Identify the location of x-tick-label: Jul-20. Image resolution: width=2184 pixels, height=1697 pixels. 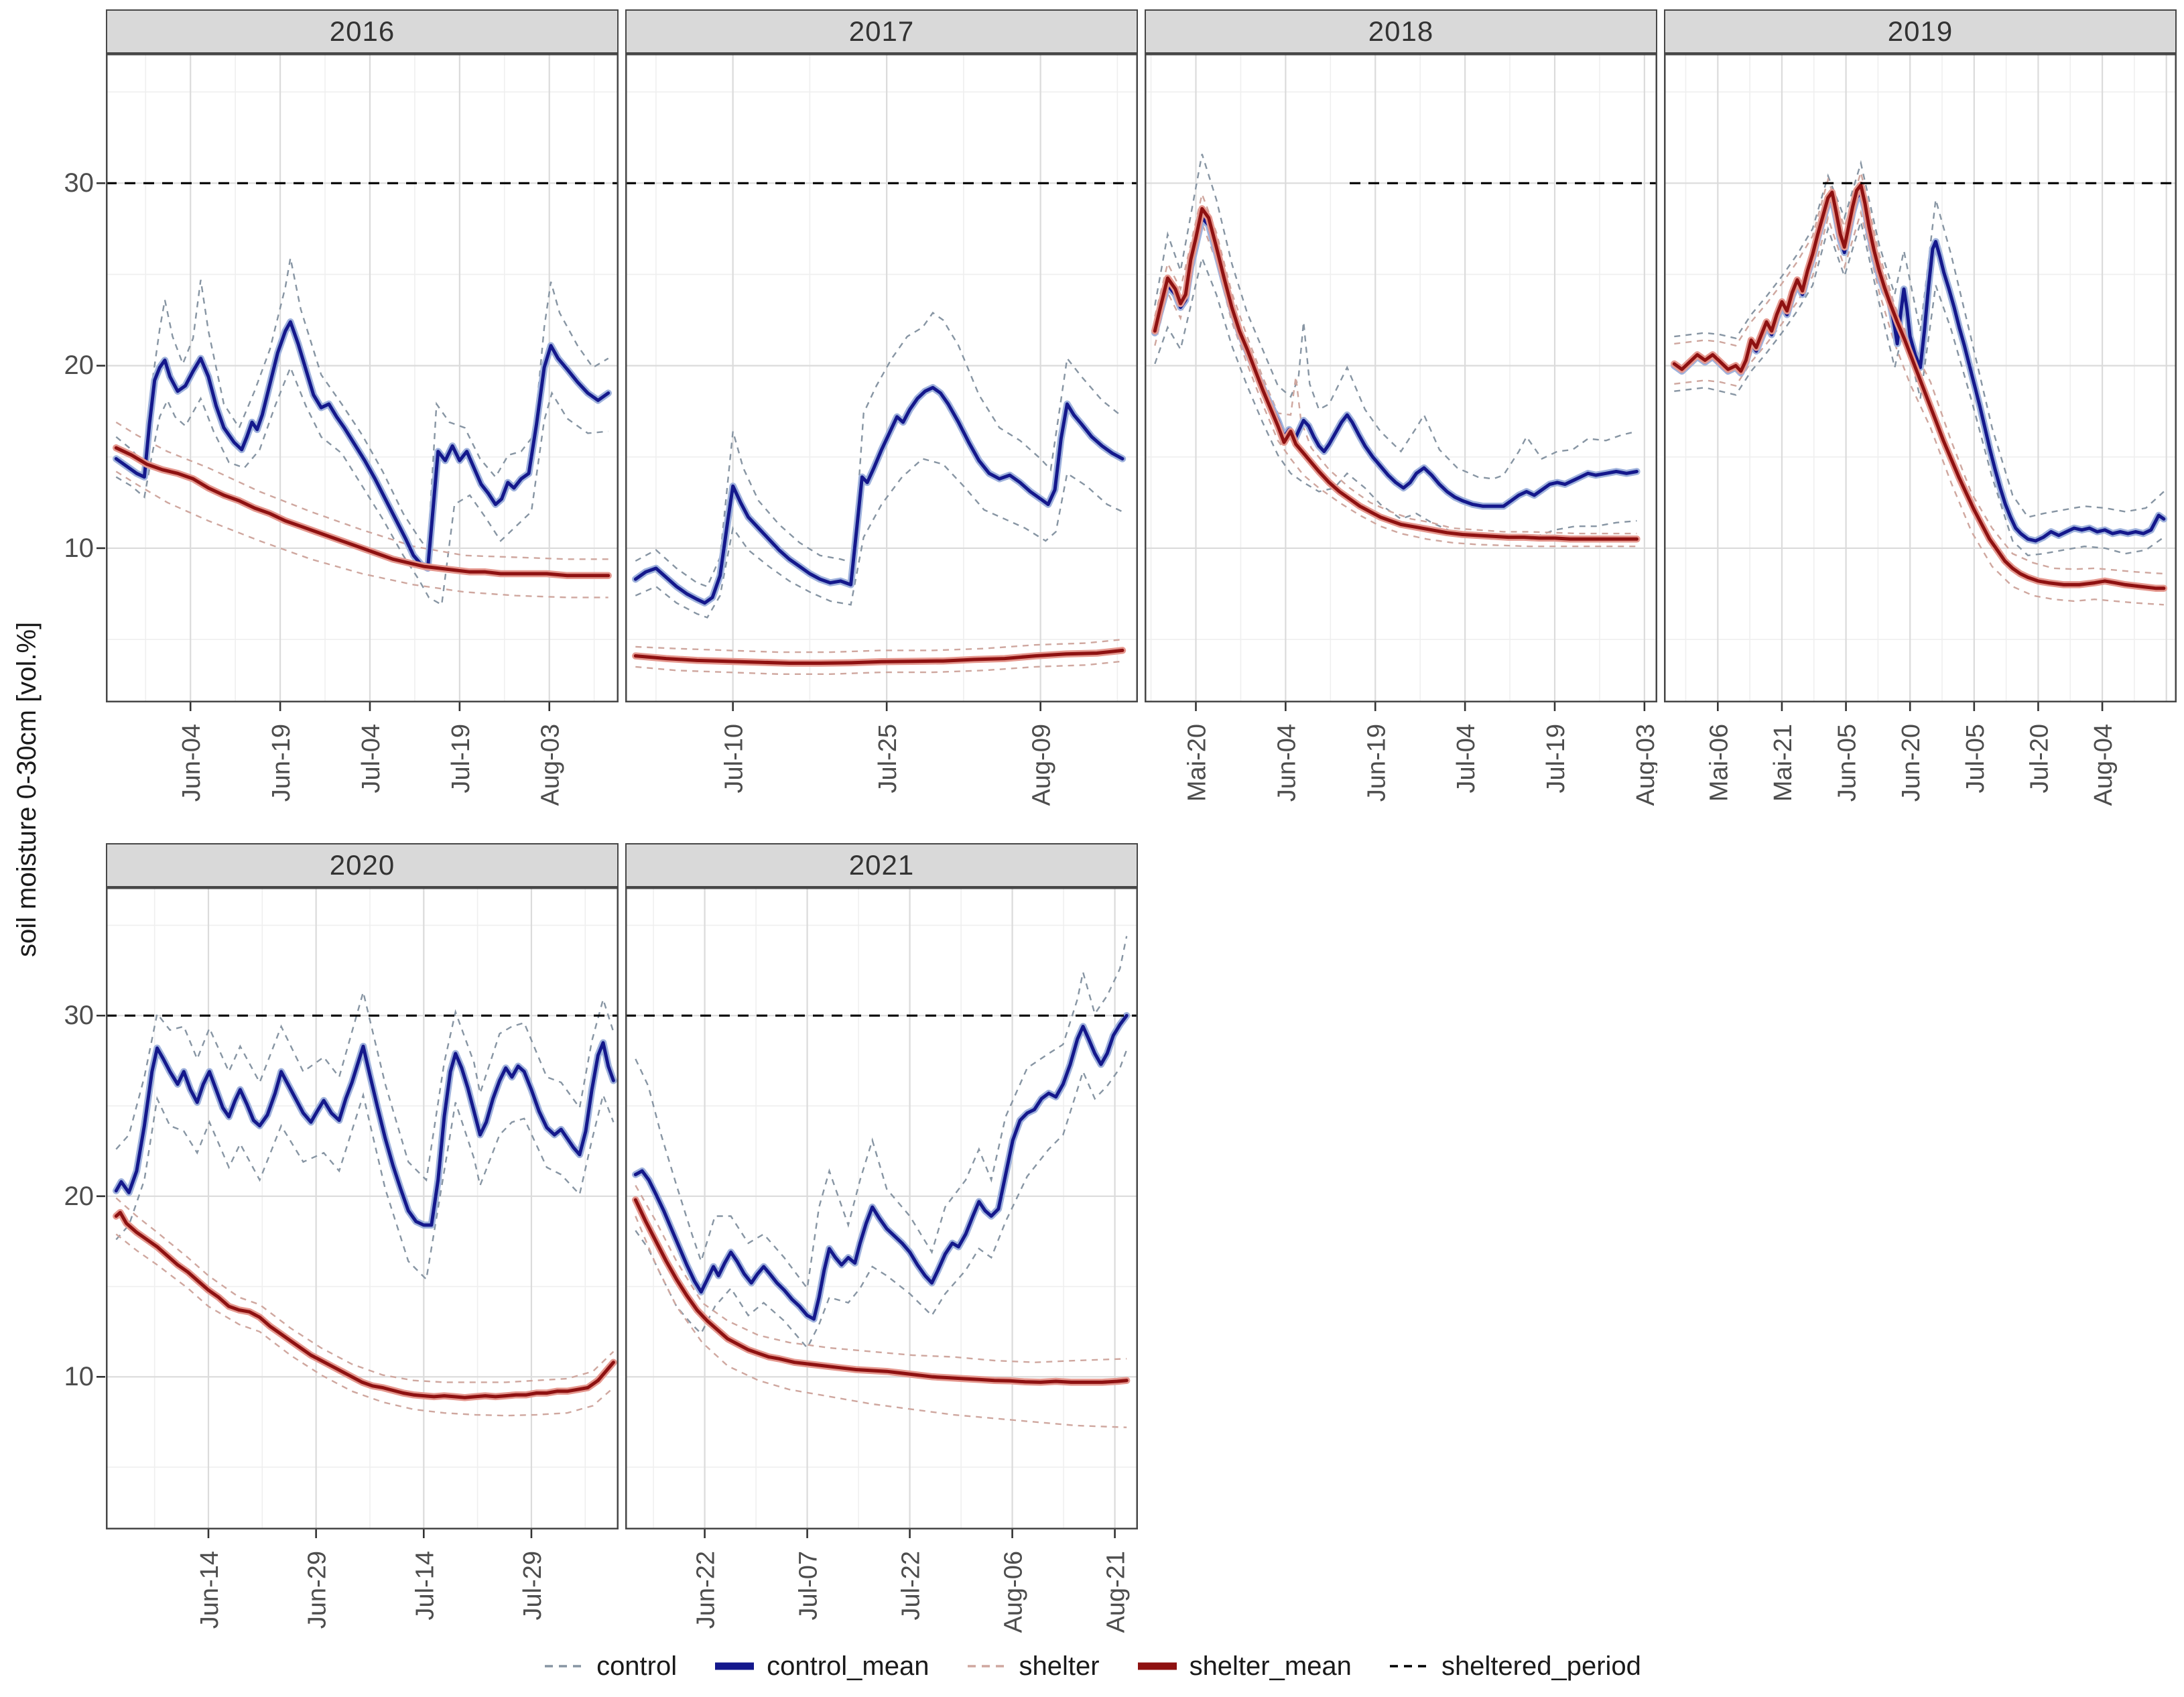
(2039, 759).